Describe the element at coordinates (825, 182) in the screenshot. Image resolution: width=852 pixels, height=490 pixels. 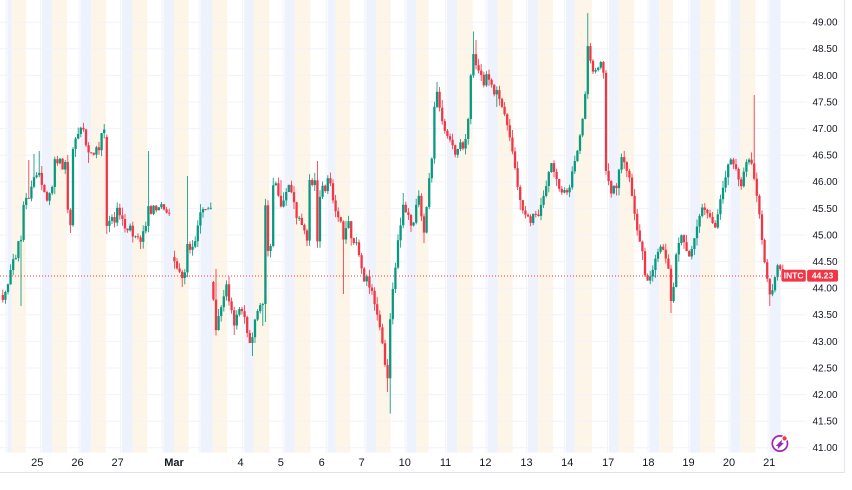
I see `svg-text: 46.00` at that location.